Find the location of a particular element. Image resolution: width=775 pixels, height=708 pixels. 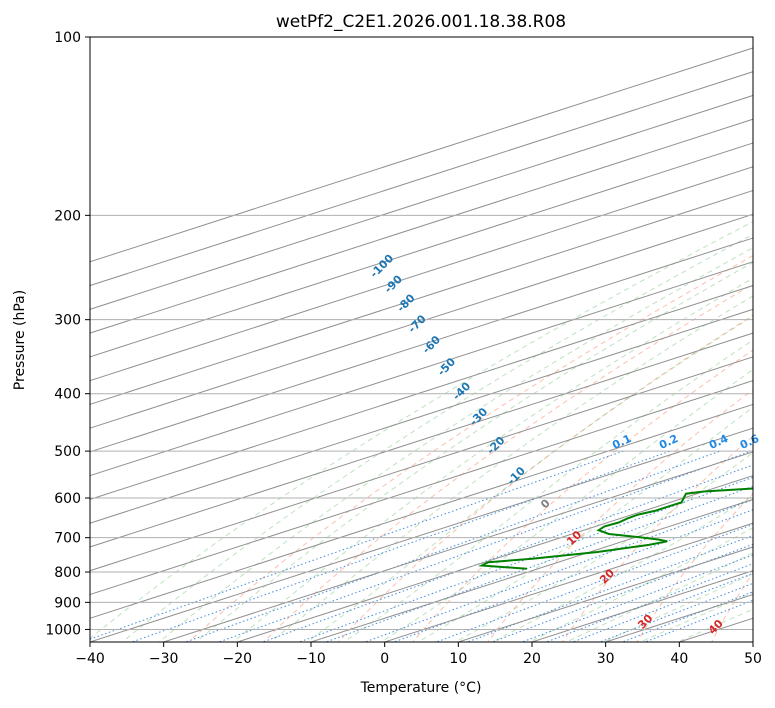

y-tick-label: 800 is located at coordinates (67, 573).